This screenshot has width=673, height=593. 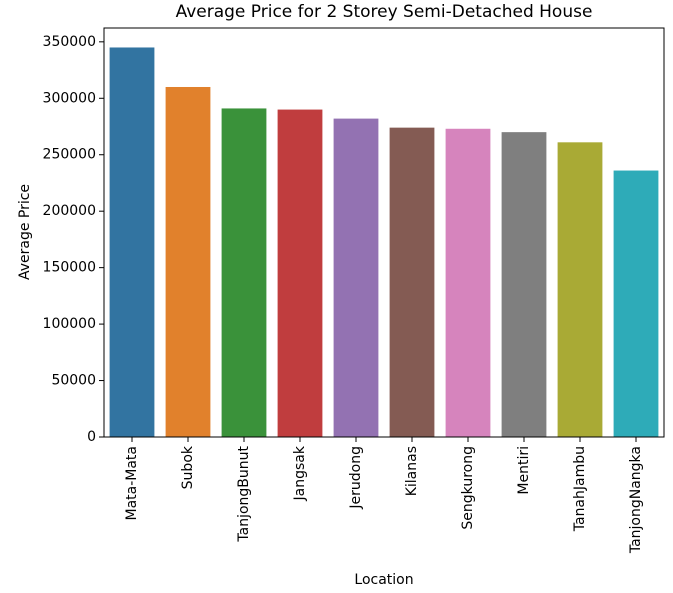 I want to click on bar-mentiri, so click(x=524, y=284).